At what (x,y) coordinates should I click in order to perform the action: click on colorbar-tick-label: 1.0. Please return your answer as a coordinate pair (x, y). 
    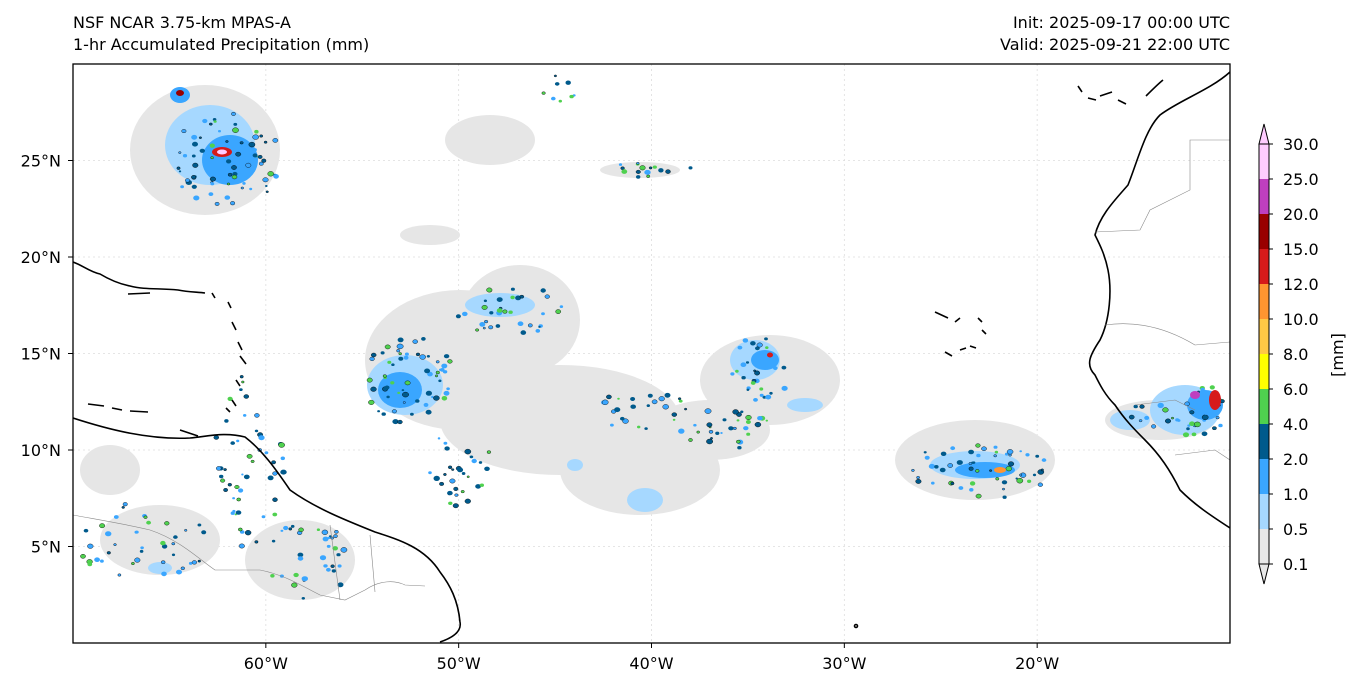
    Looking at the image, I should click on (1295, 494).